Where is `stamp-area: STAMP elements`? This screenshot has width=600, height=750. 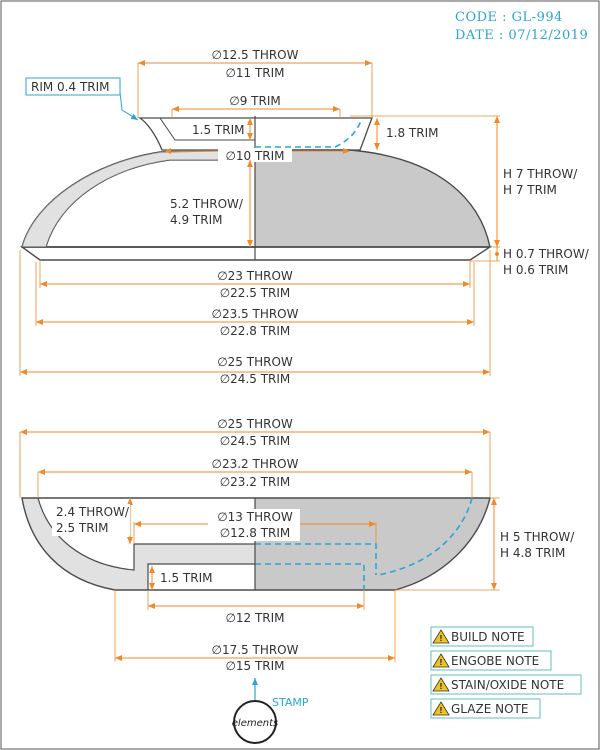 stamp-area: STAMP elements is located at coordinates (270, 711).